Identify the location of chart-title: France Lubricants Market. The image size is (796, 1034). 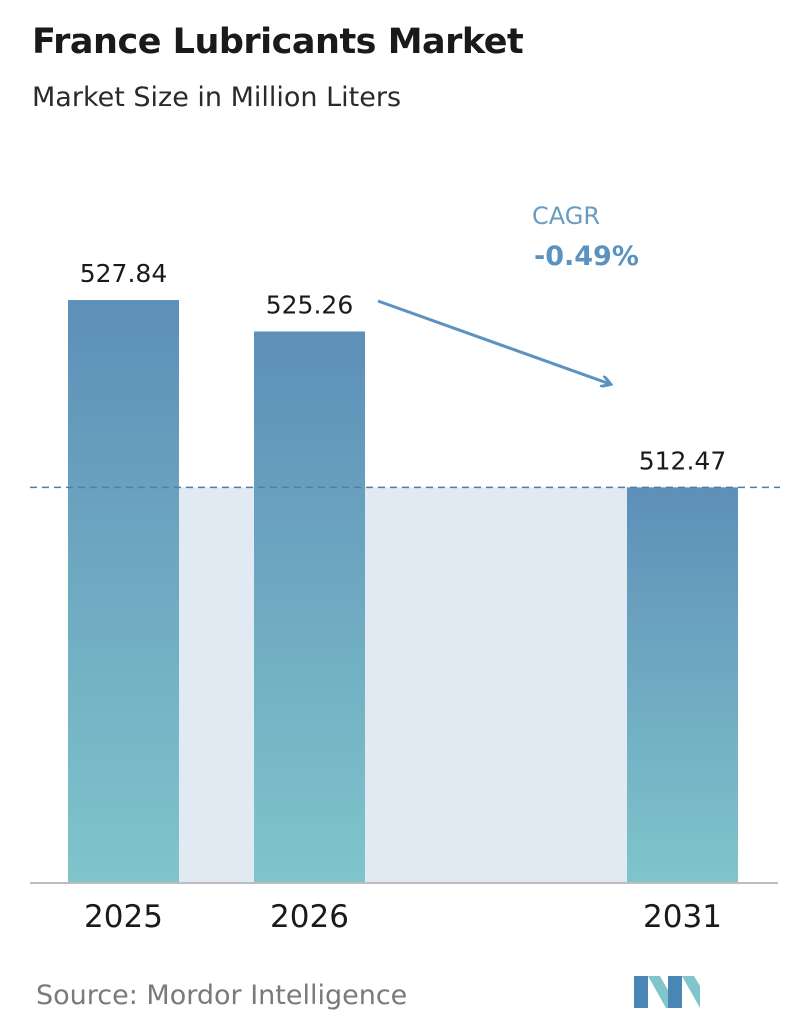
(278, 42).